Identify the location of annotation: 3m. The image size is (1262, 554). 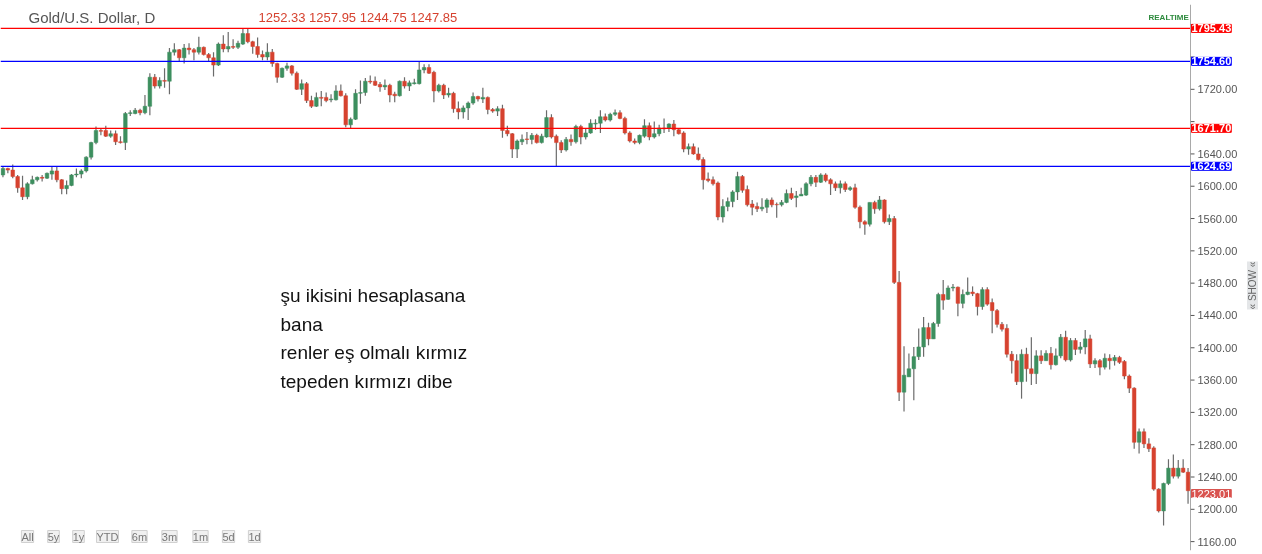
(169, 536).